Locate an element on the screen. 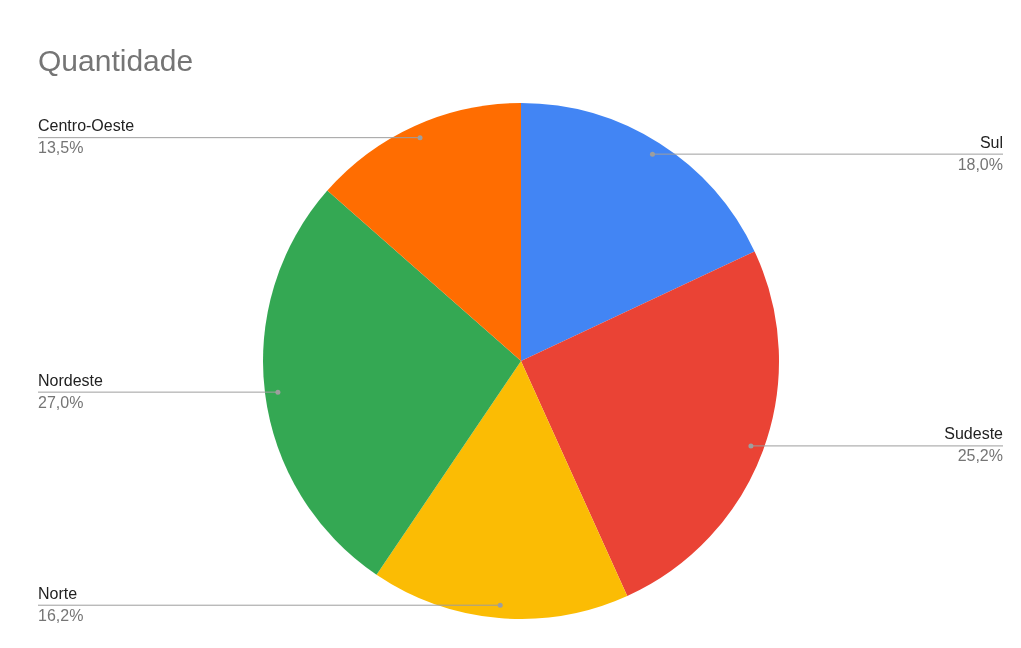  slice-label: Sul is located at coordinates (991, 142).